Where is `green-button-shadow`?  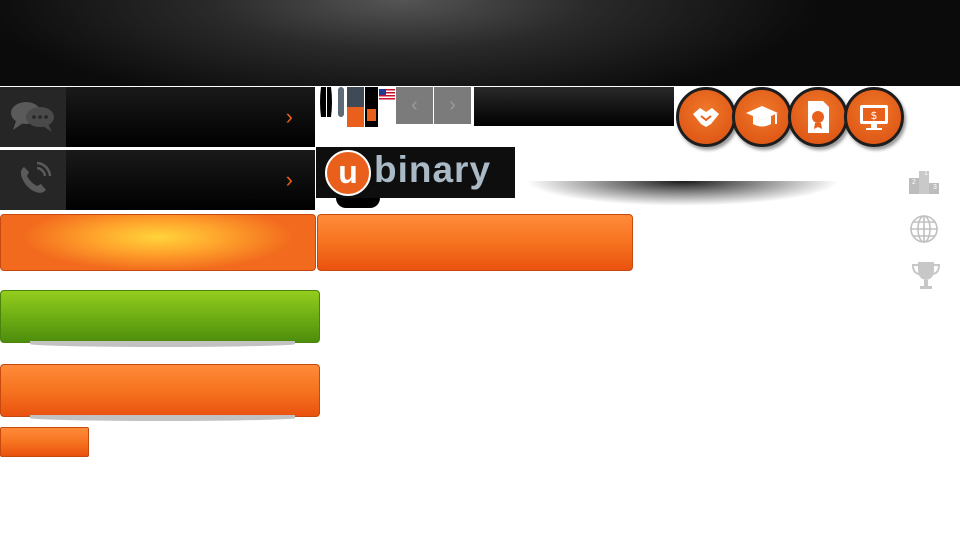
green-button-shadow is located at coordinates (162, 344).